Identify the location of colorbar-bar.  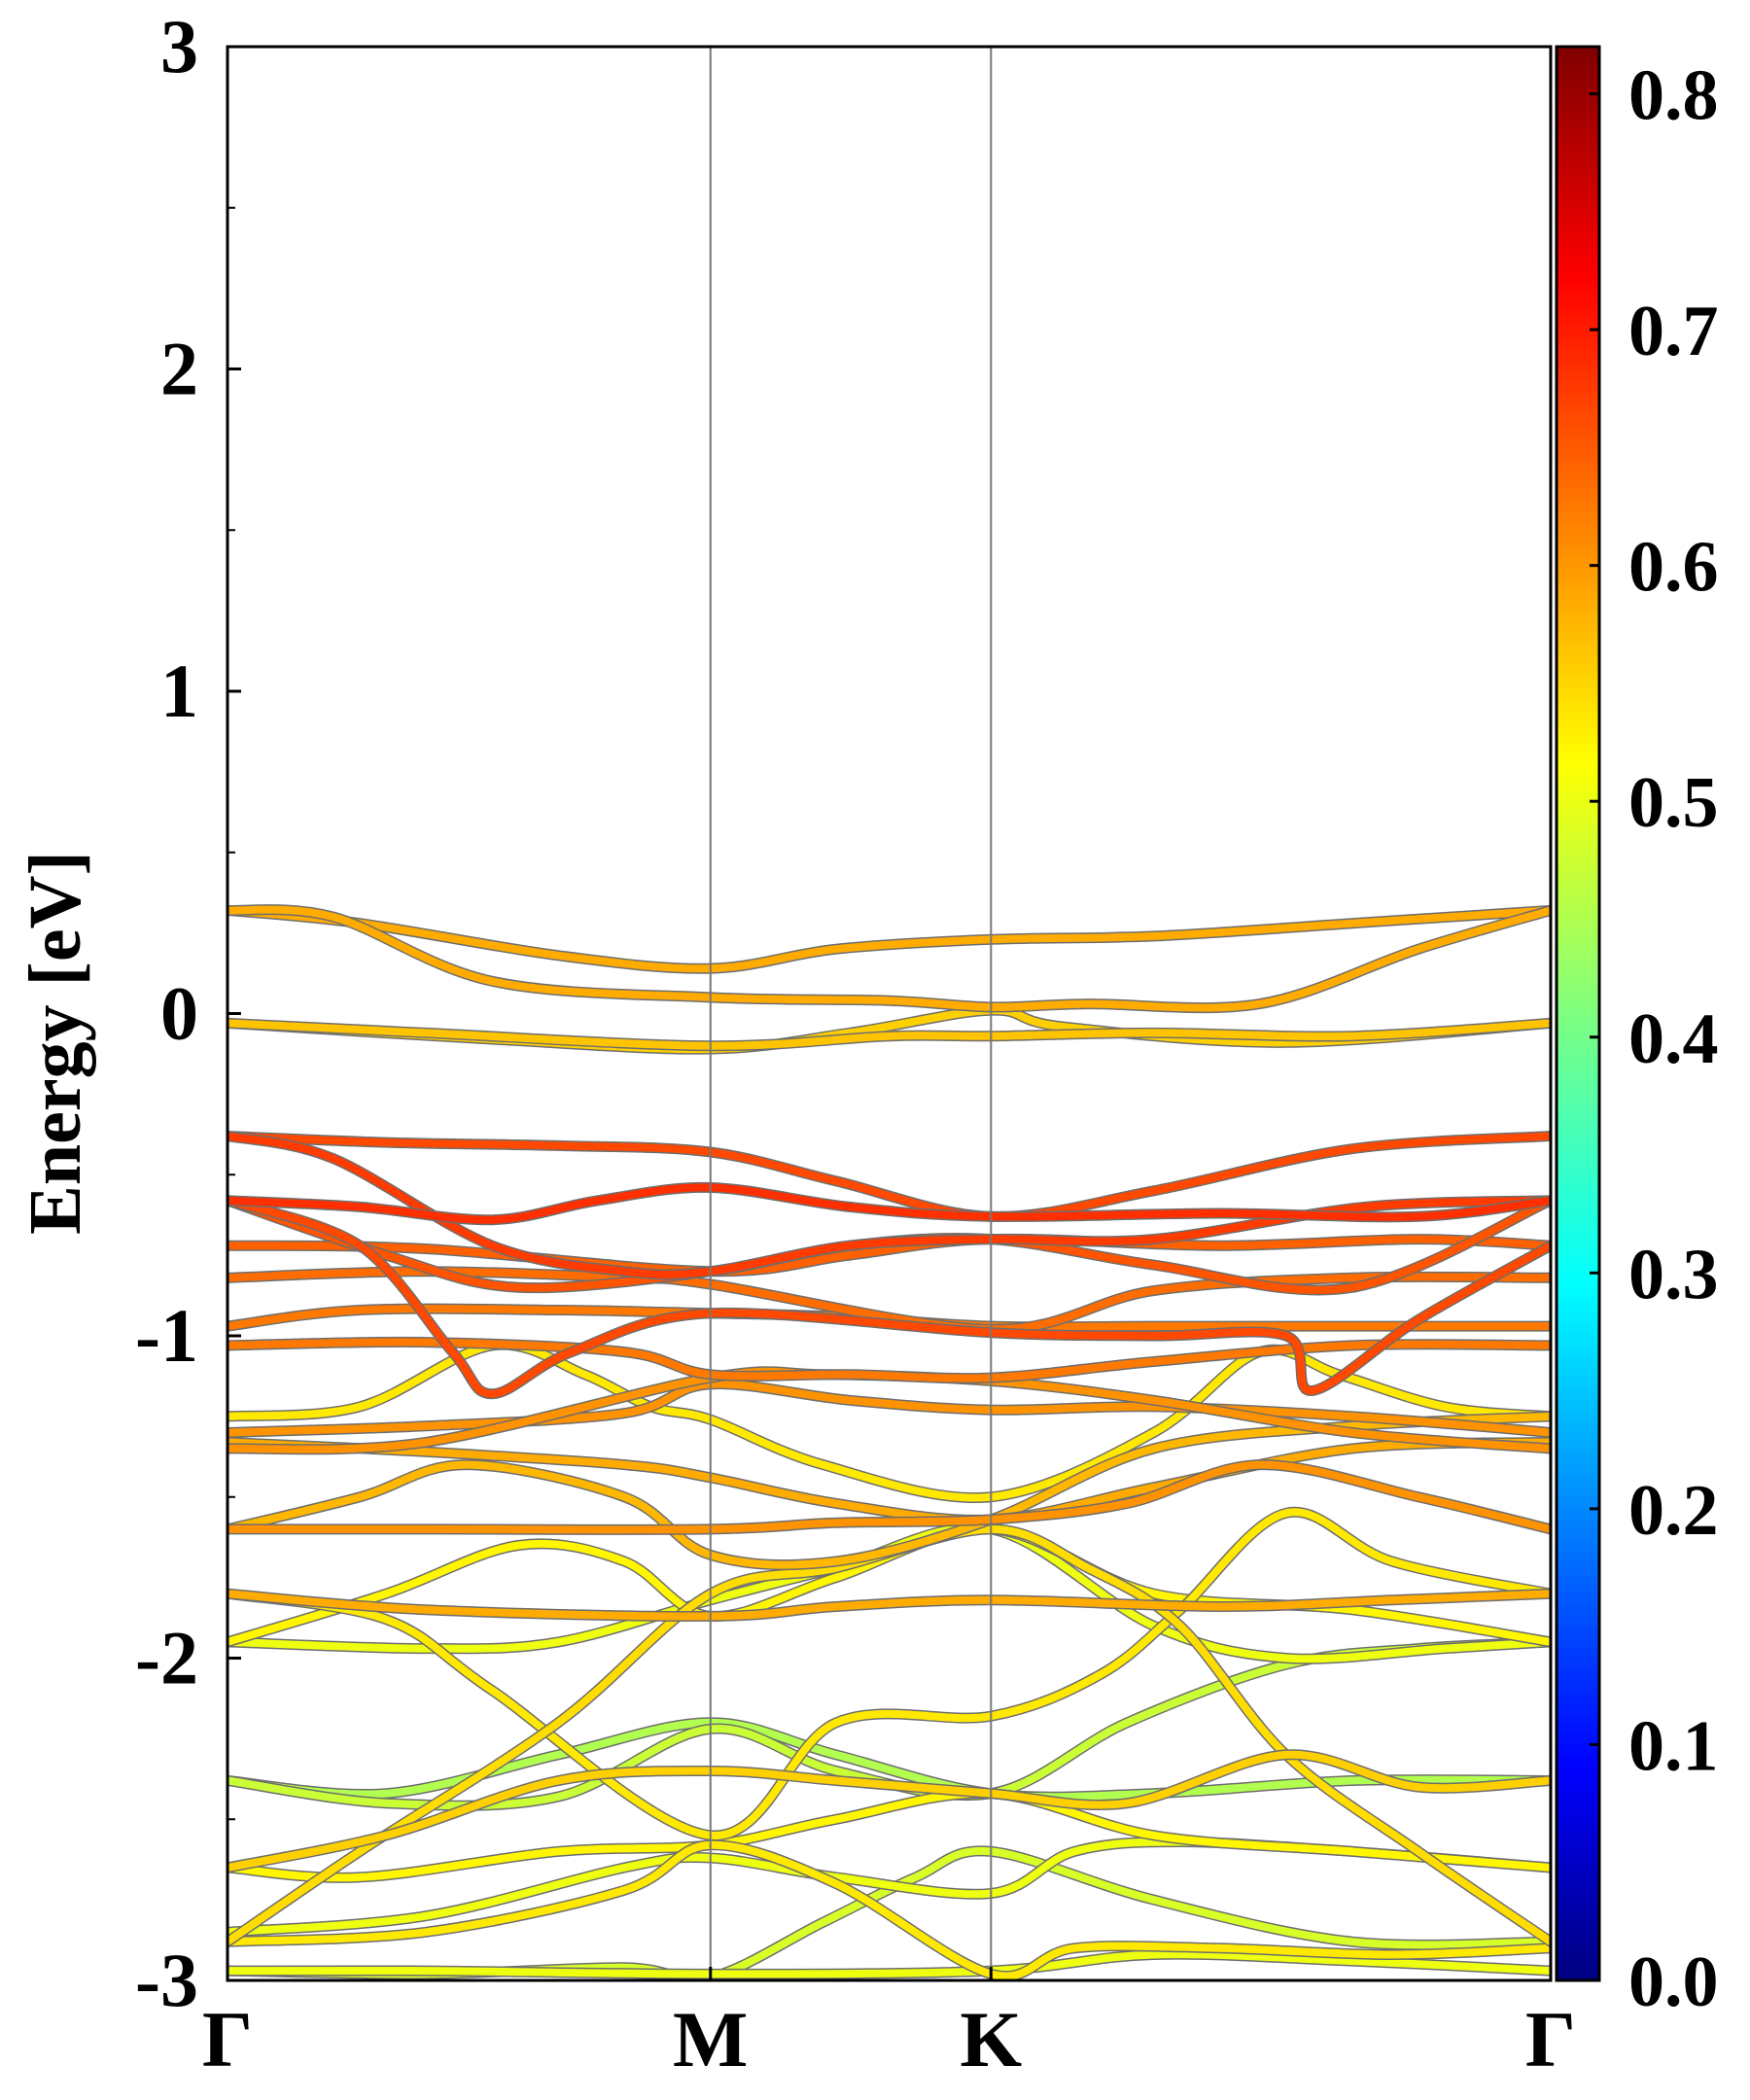
(1578, 1013).